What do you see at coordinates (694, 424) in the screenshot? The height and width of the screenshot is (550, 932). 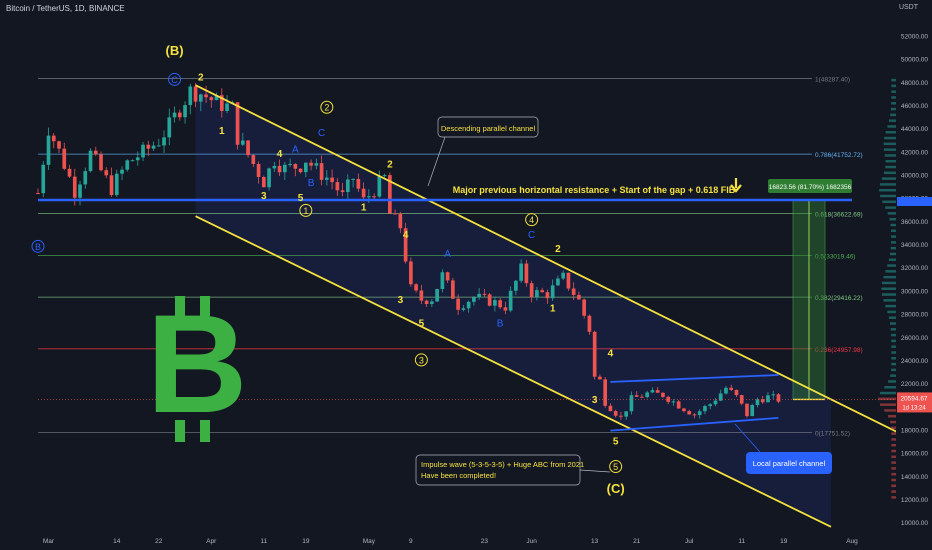 I see `local-channel-lower` at bounding box center [694, 424].